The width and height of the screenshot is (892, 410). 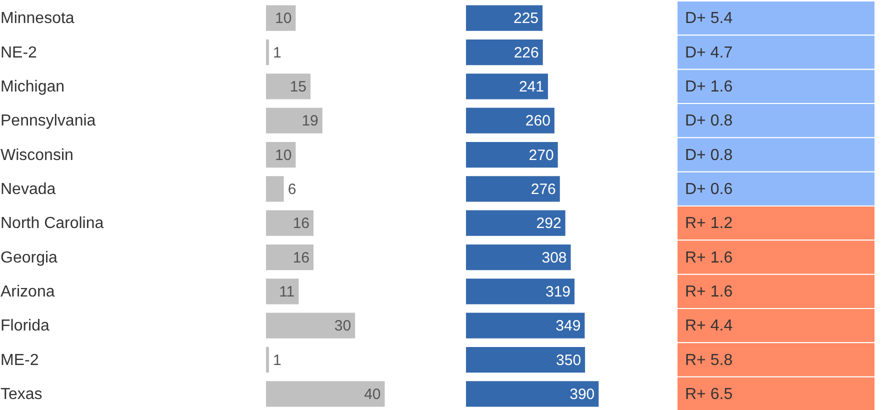 I want to click on y-tick-label: Wisconsin, so click(x=37, y=155).